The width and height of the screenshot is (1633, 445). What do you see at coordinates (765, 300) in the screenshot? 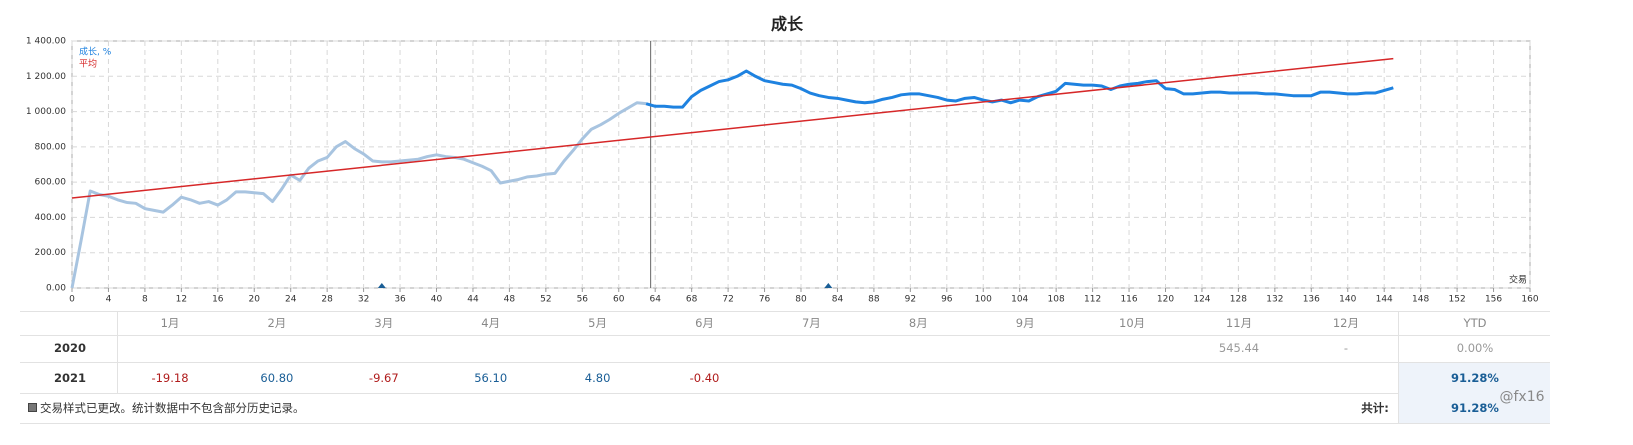
I see `x-tick-label: 76` at bounding box center [765, 300].